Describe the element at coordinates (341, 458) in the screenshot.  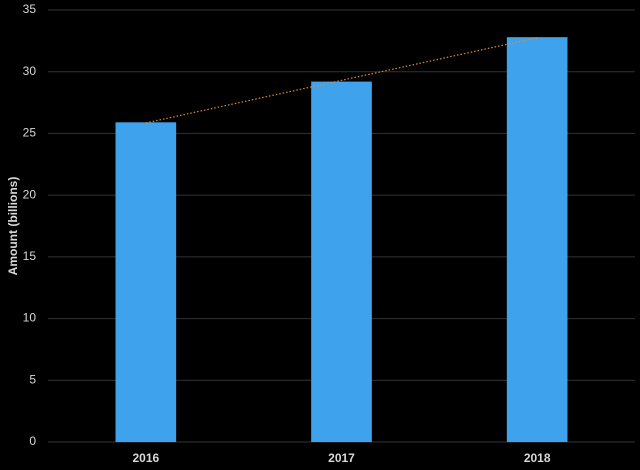
I see `x-tick-label: 2017` at that location.